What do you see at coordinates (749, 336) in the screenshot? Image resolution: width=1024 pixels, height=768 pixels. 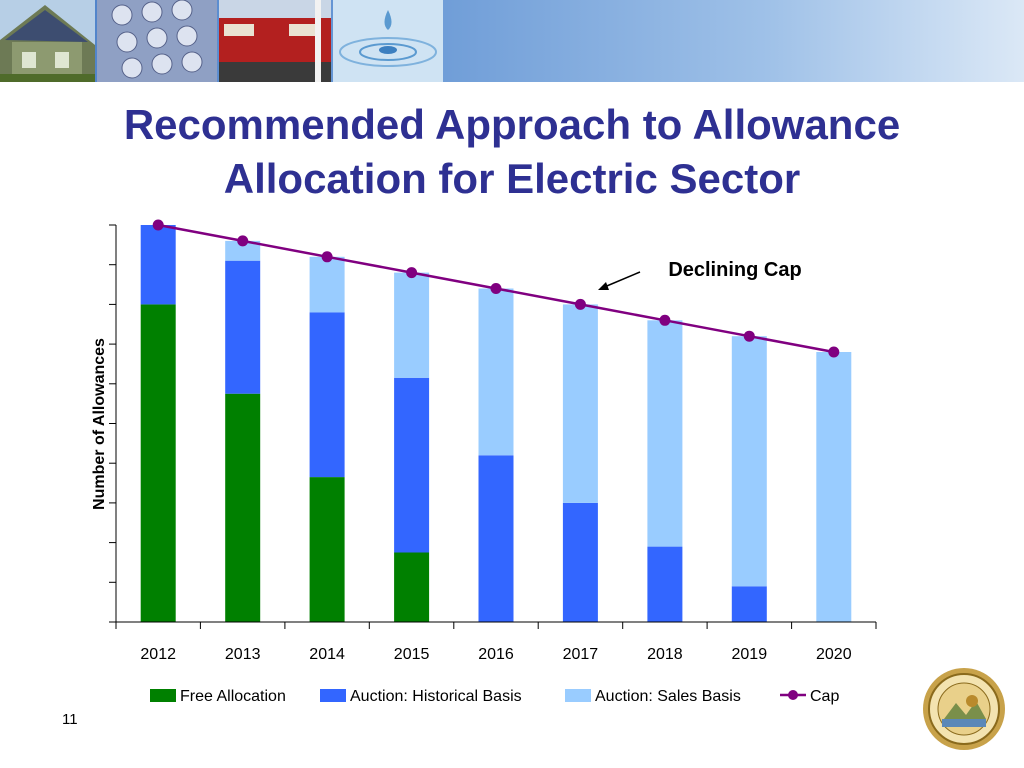 I see `cap-marker-2019` at bounding box center [749, 336].